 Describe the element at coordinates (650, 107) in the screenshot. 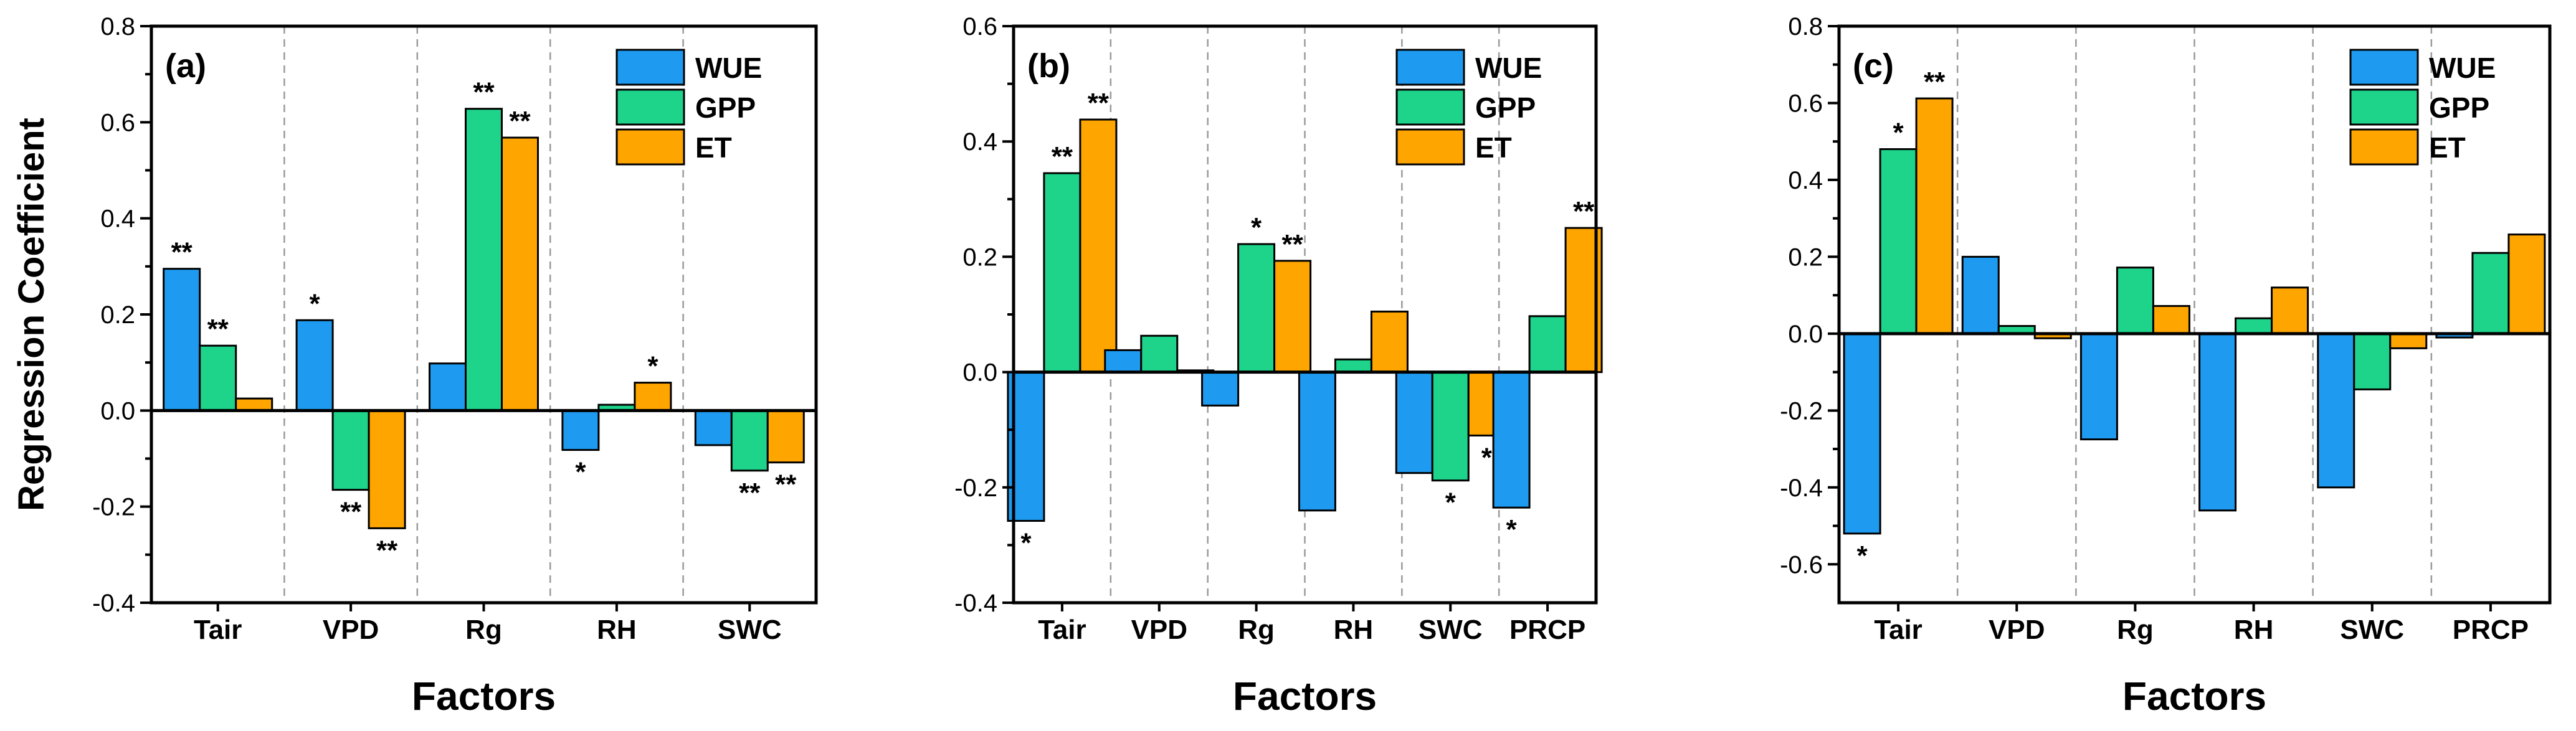

I see `chart0-legend-swatch-gpp` at that location.